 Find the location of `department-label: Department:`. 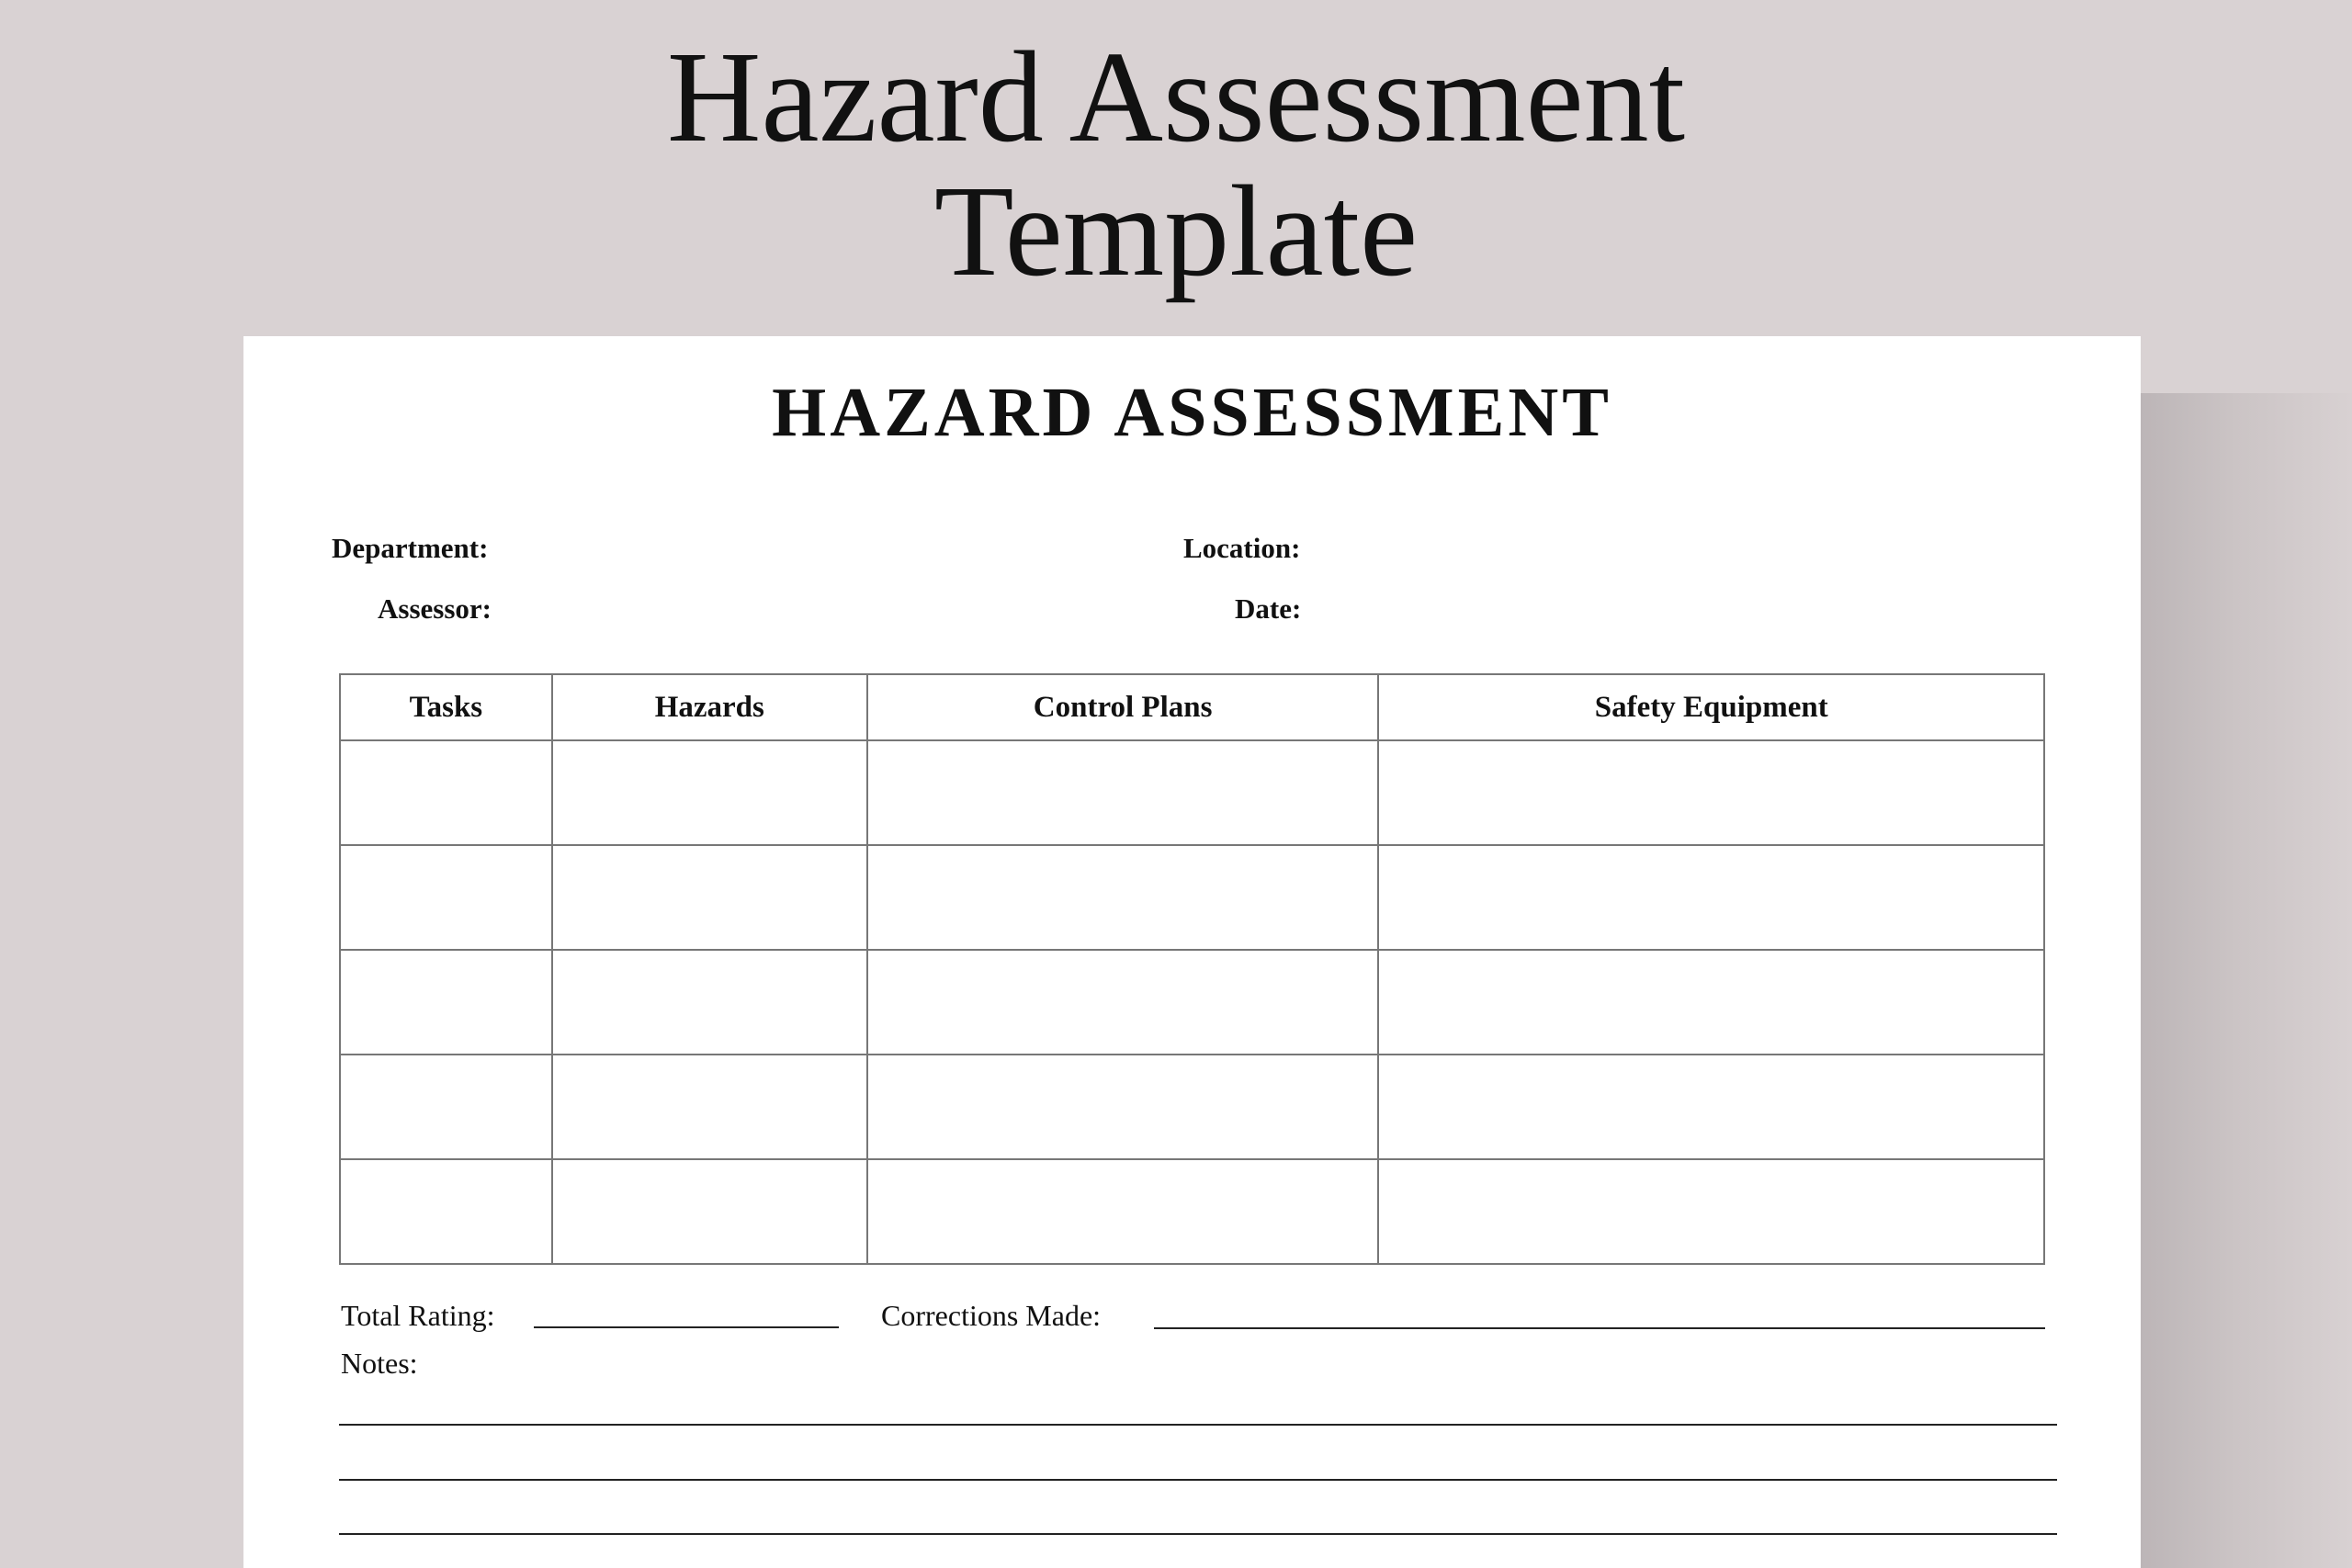

department-label: Department: is located at coordinates (410, 548).